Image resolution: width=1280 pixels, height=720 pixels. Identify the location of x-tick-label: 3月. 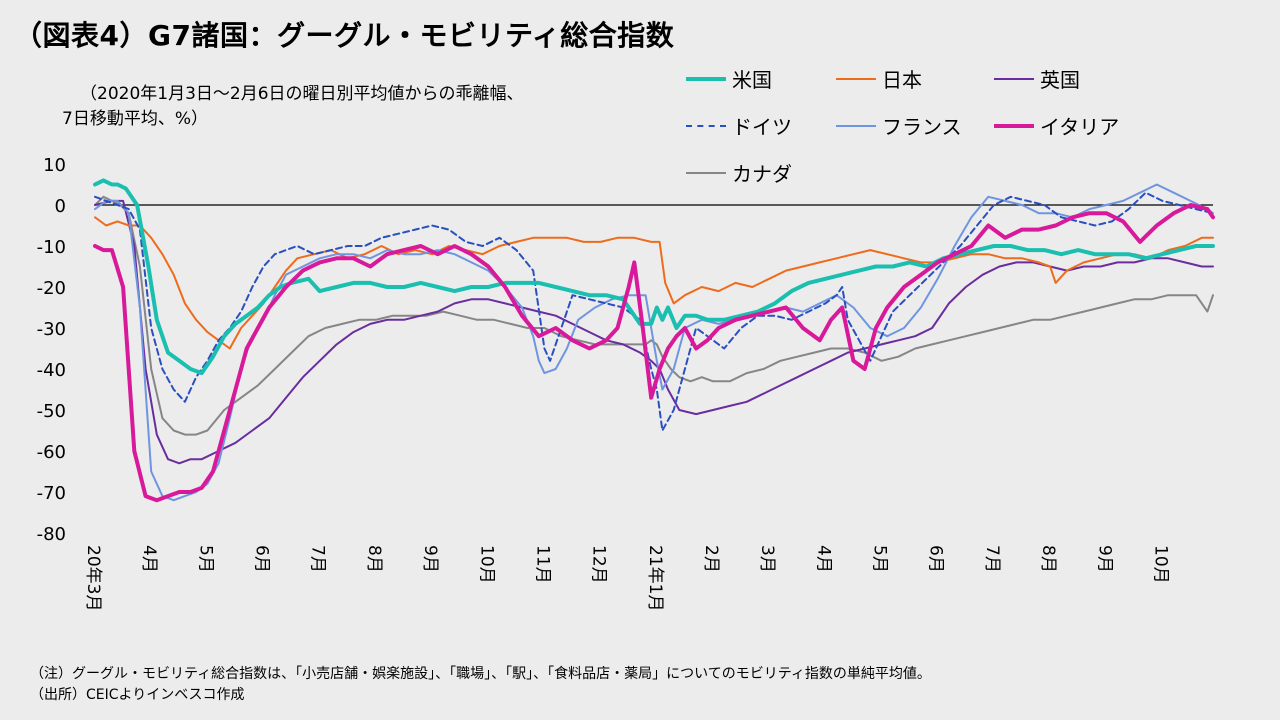
(767, 559).